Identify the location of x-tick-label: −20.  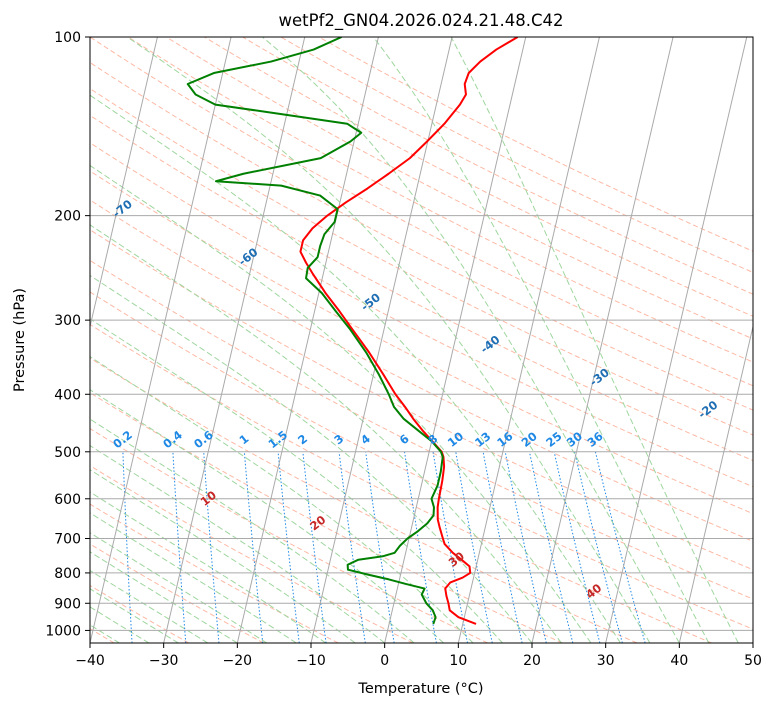
(238, 661).